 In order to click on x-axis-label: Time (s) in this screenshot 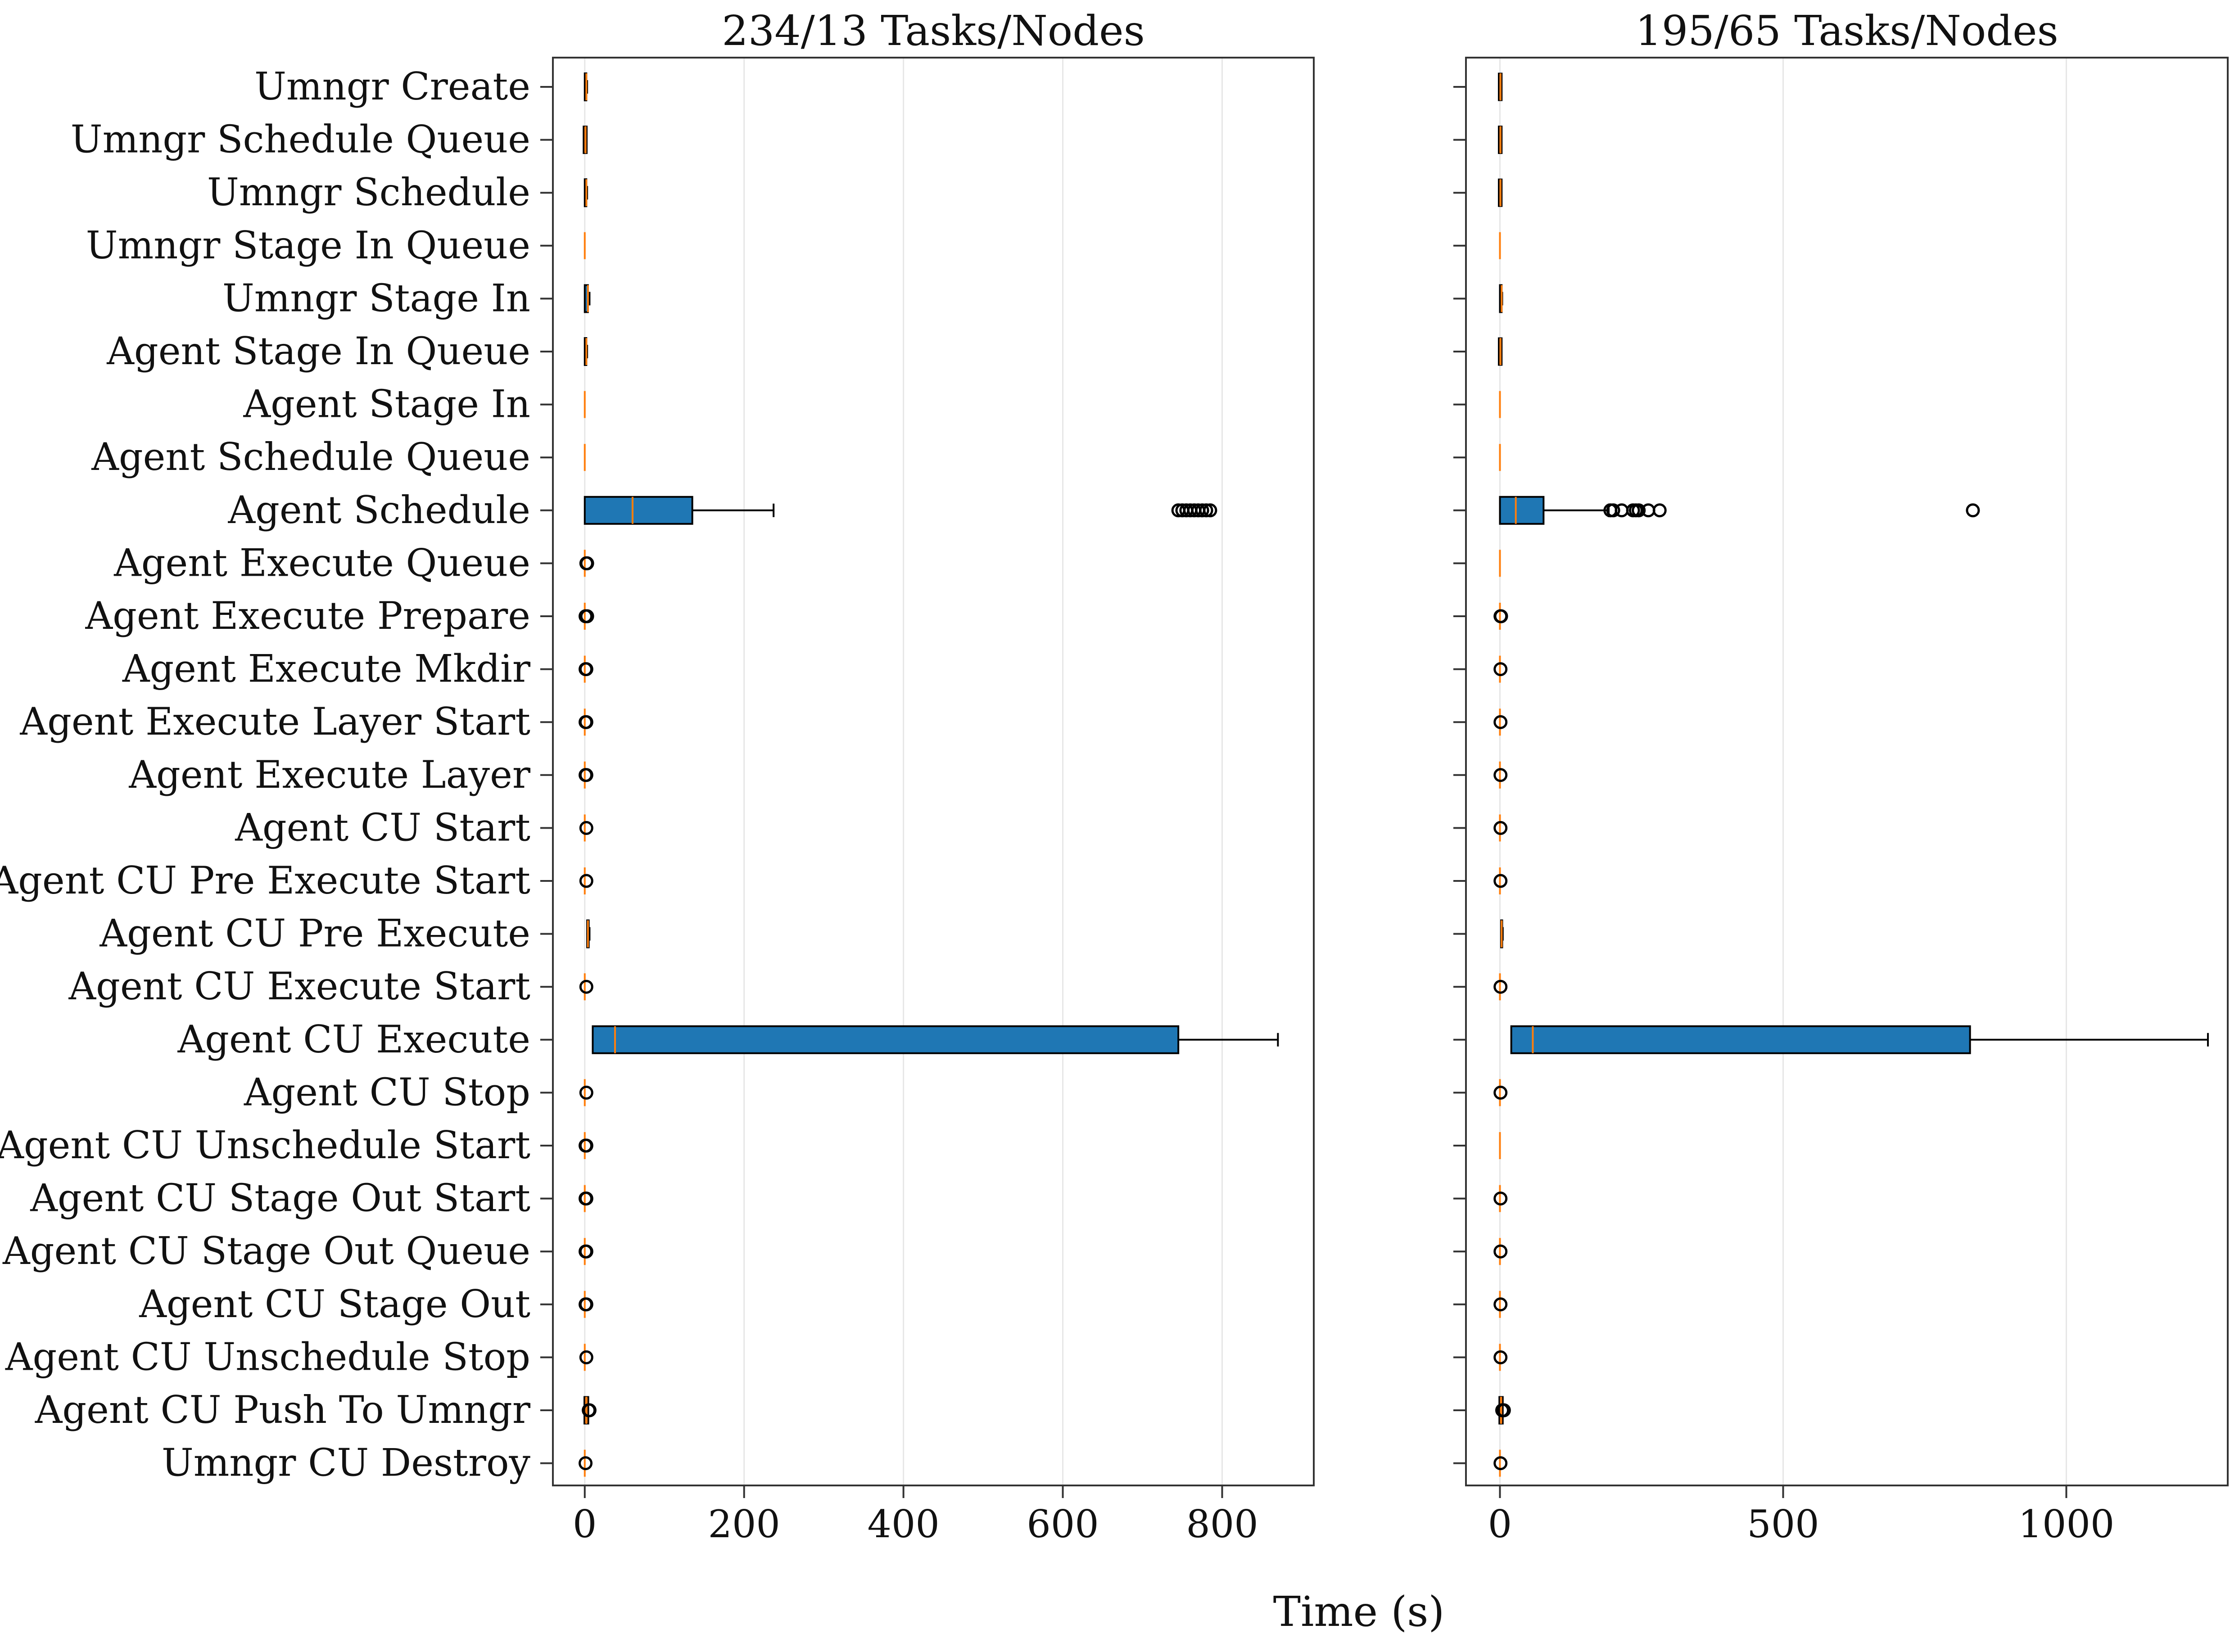, I will do `click(1359, 1612)`.